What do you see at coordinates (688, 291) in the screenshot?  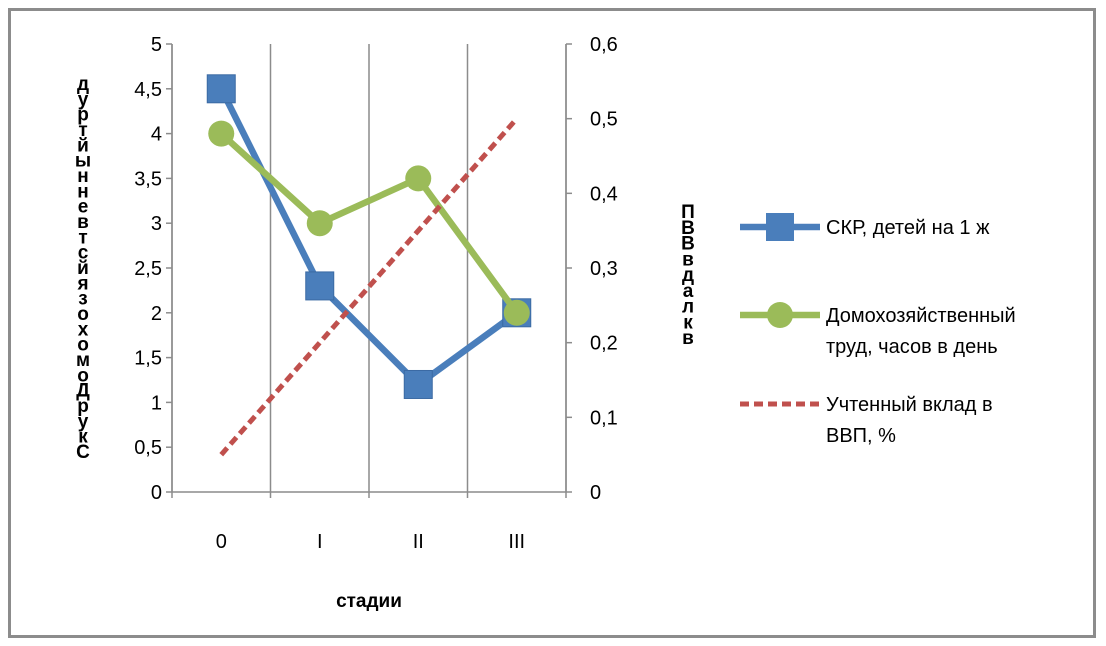 I see `y-right-axis-title-letter: а` at bounding box center [688, 291].